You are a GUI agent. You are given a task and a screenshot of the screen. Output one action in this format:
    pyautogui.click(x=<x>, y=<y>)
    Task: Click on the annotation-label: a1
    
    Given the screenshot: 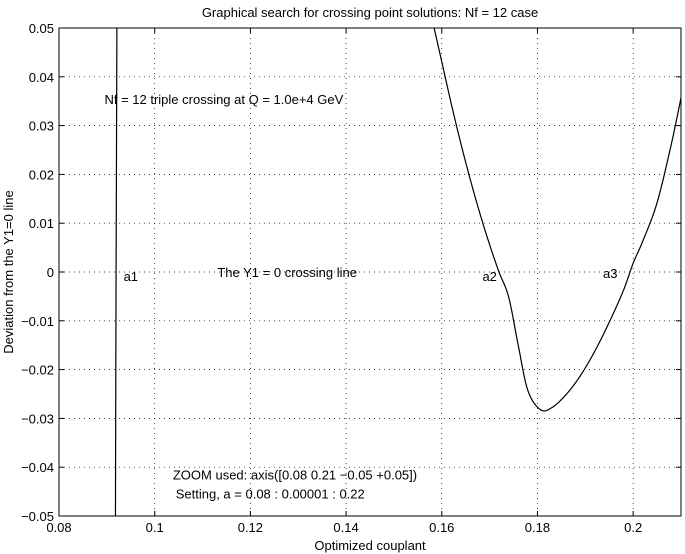 What is the action you would take?
    pyautogui.click(x=131, y=276)
    